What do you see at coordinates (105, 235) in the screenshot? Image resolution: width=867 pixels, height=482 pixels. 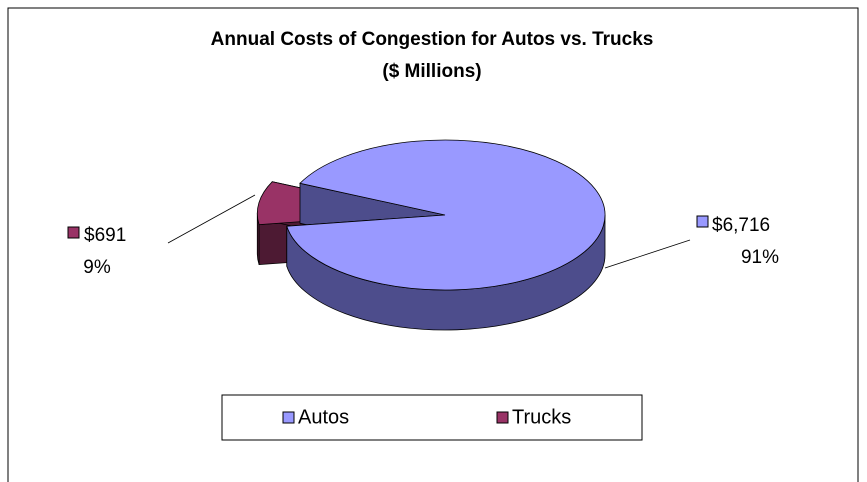 I see `data-label: $691` at bounding box center [105, 235].